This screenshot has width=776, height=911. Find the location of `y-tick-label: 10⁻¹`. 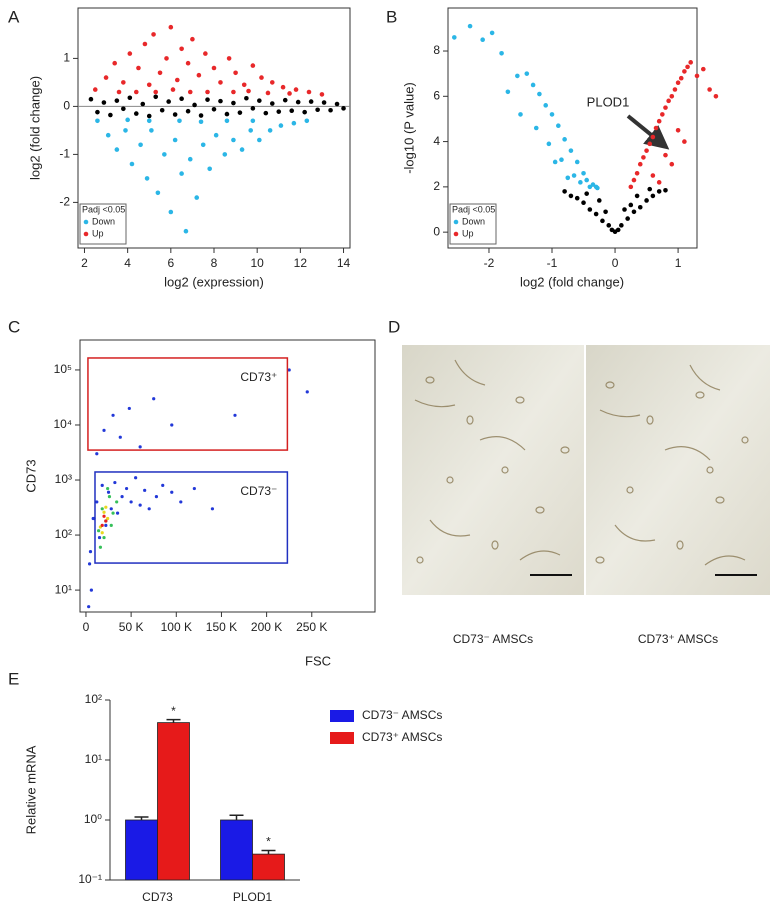

y-tick-label: 10⁻¹ is located at coordinates (90, 879).